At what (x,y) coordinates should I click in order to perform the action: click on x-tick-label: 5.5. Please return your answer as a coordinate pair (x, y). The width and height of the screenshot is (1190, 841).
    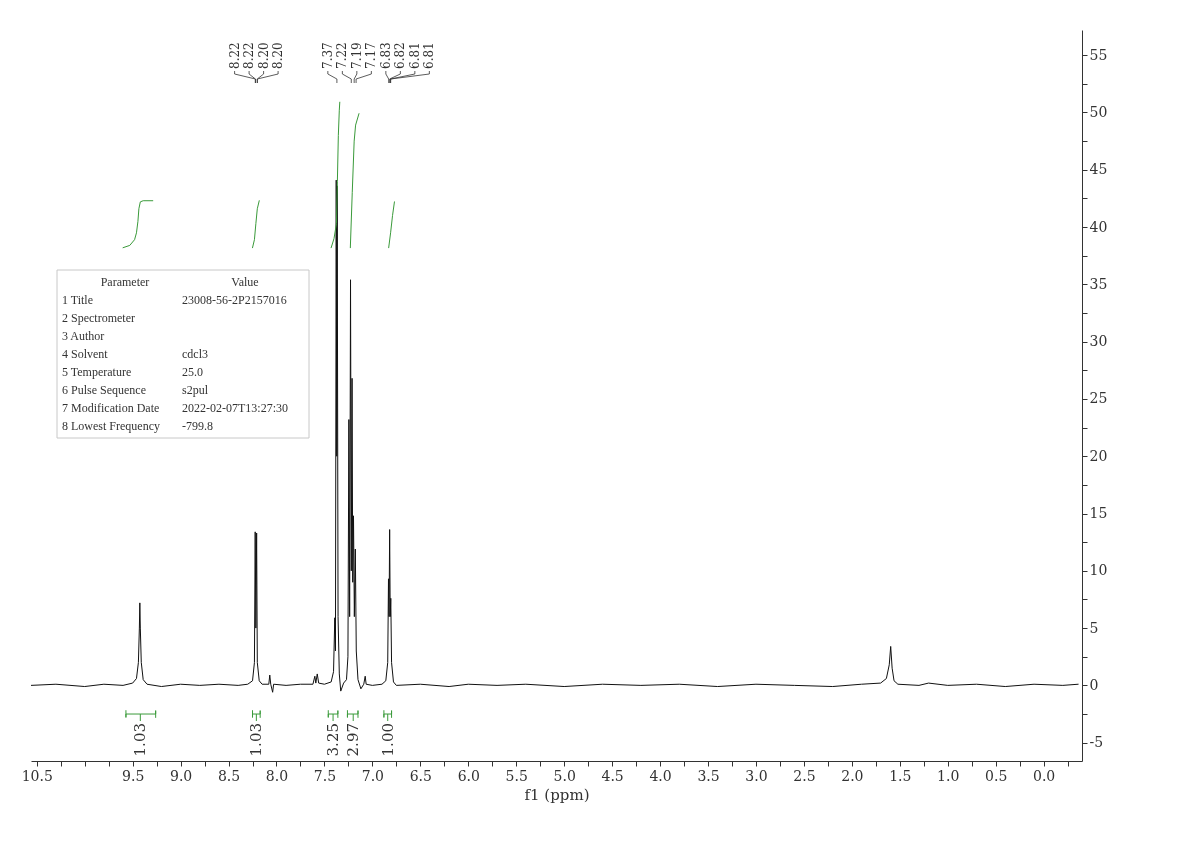
    Looking at the image, I should click on (516, 775).